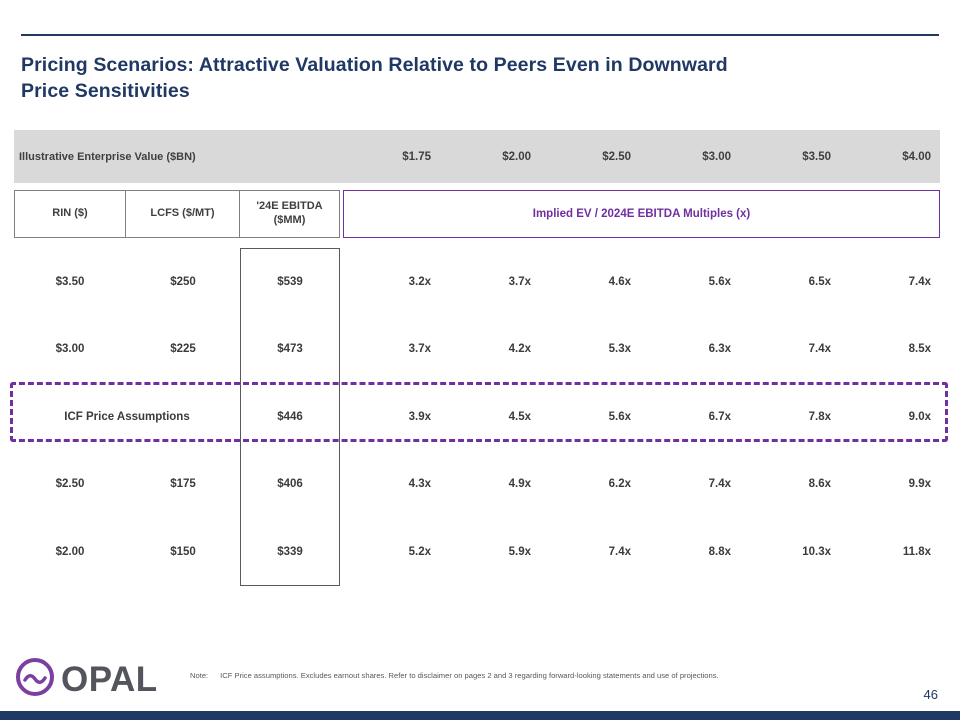 Image resolution: width=960 pixels, height=720 pixels. What do you see at coordinates (519, 349) in the screenshot?
I see `multiple-value: 4.2x` at bounding box center [519, 349].